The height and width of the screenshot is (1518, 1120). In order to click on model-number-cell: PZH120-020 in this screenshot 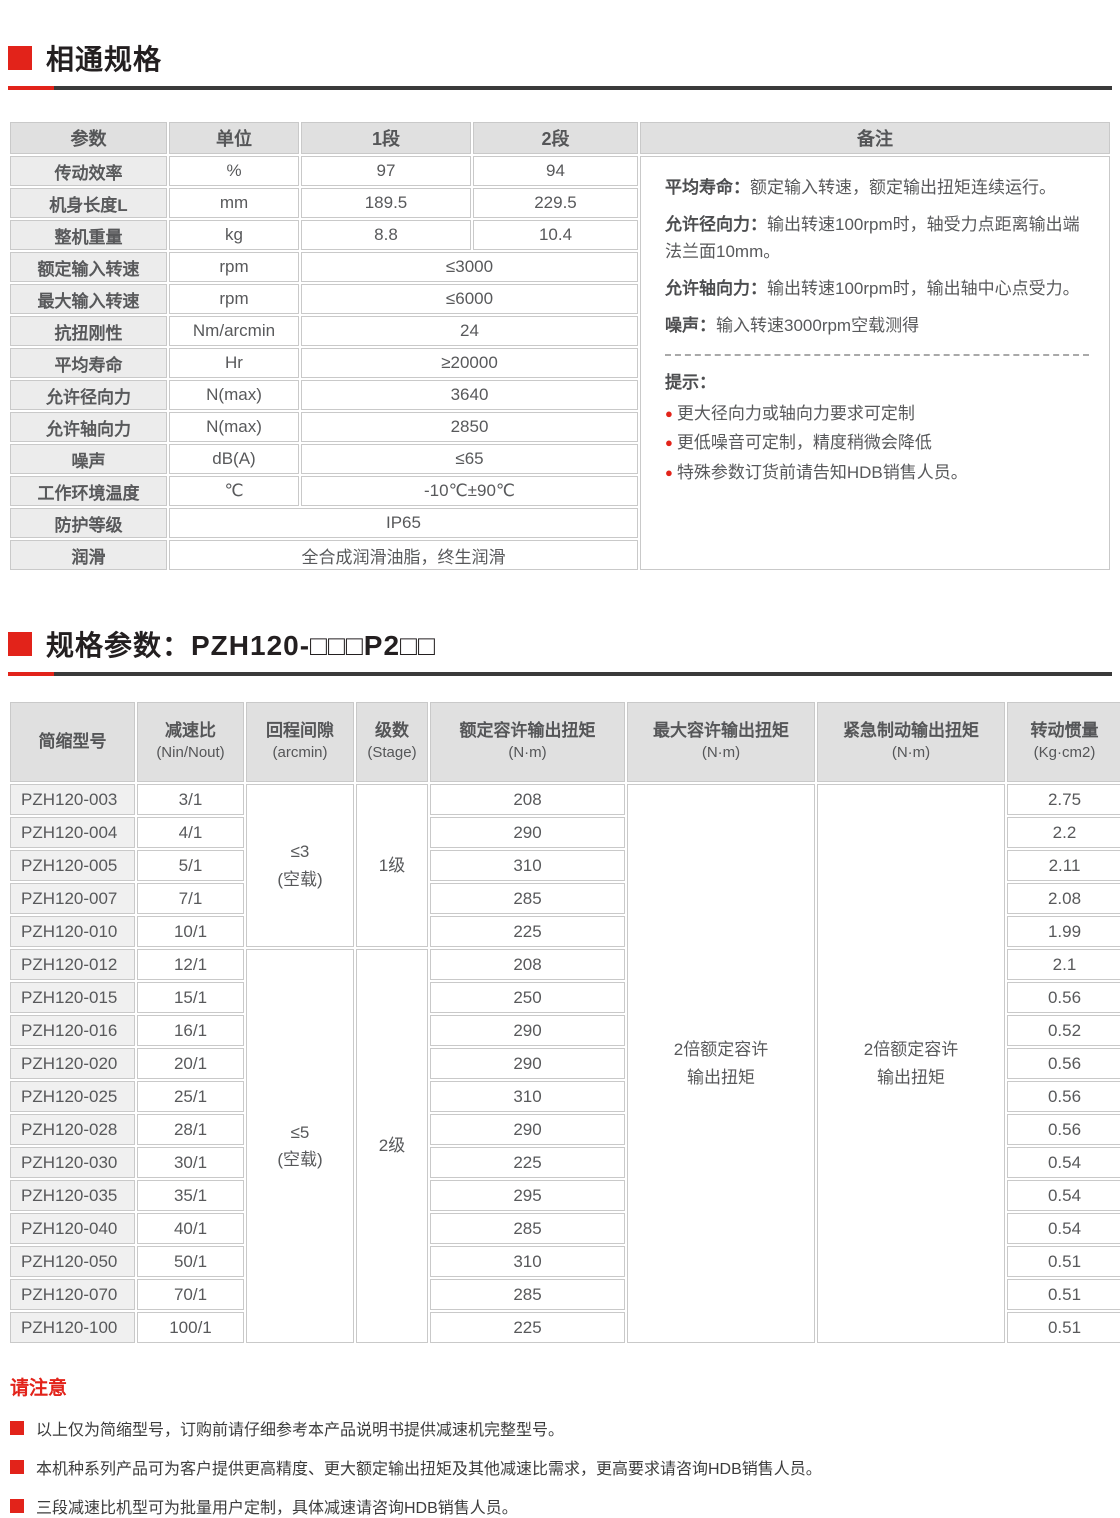, I will do `click(72, 1063)`.